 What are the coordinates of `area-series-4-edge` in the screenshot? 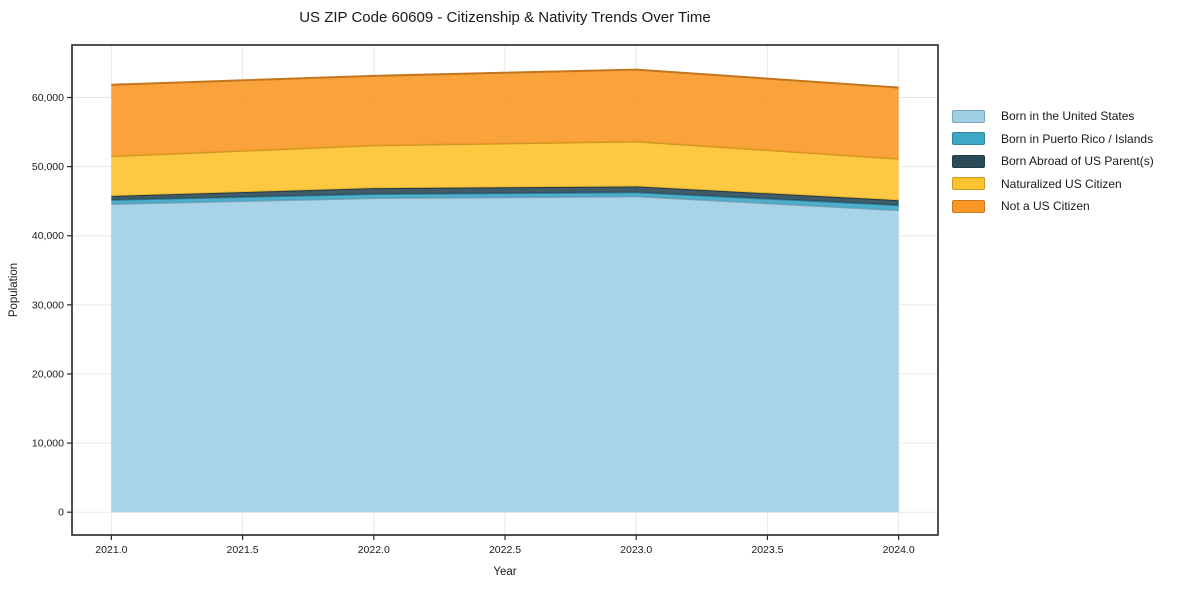 It's located at (505, 78).